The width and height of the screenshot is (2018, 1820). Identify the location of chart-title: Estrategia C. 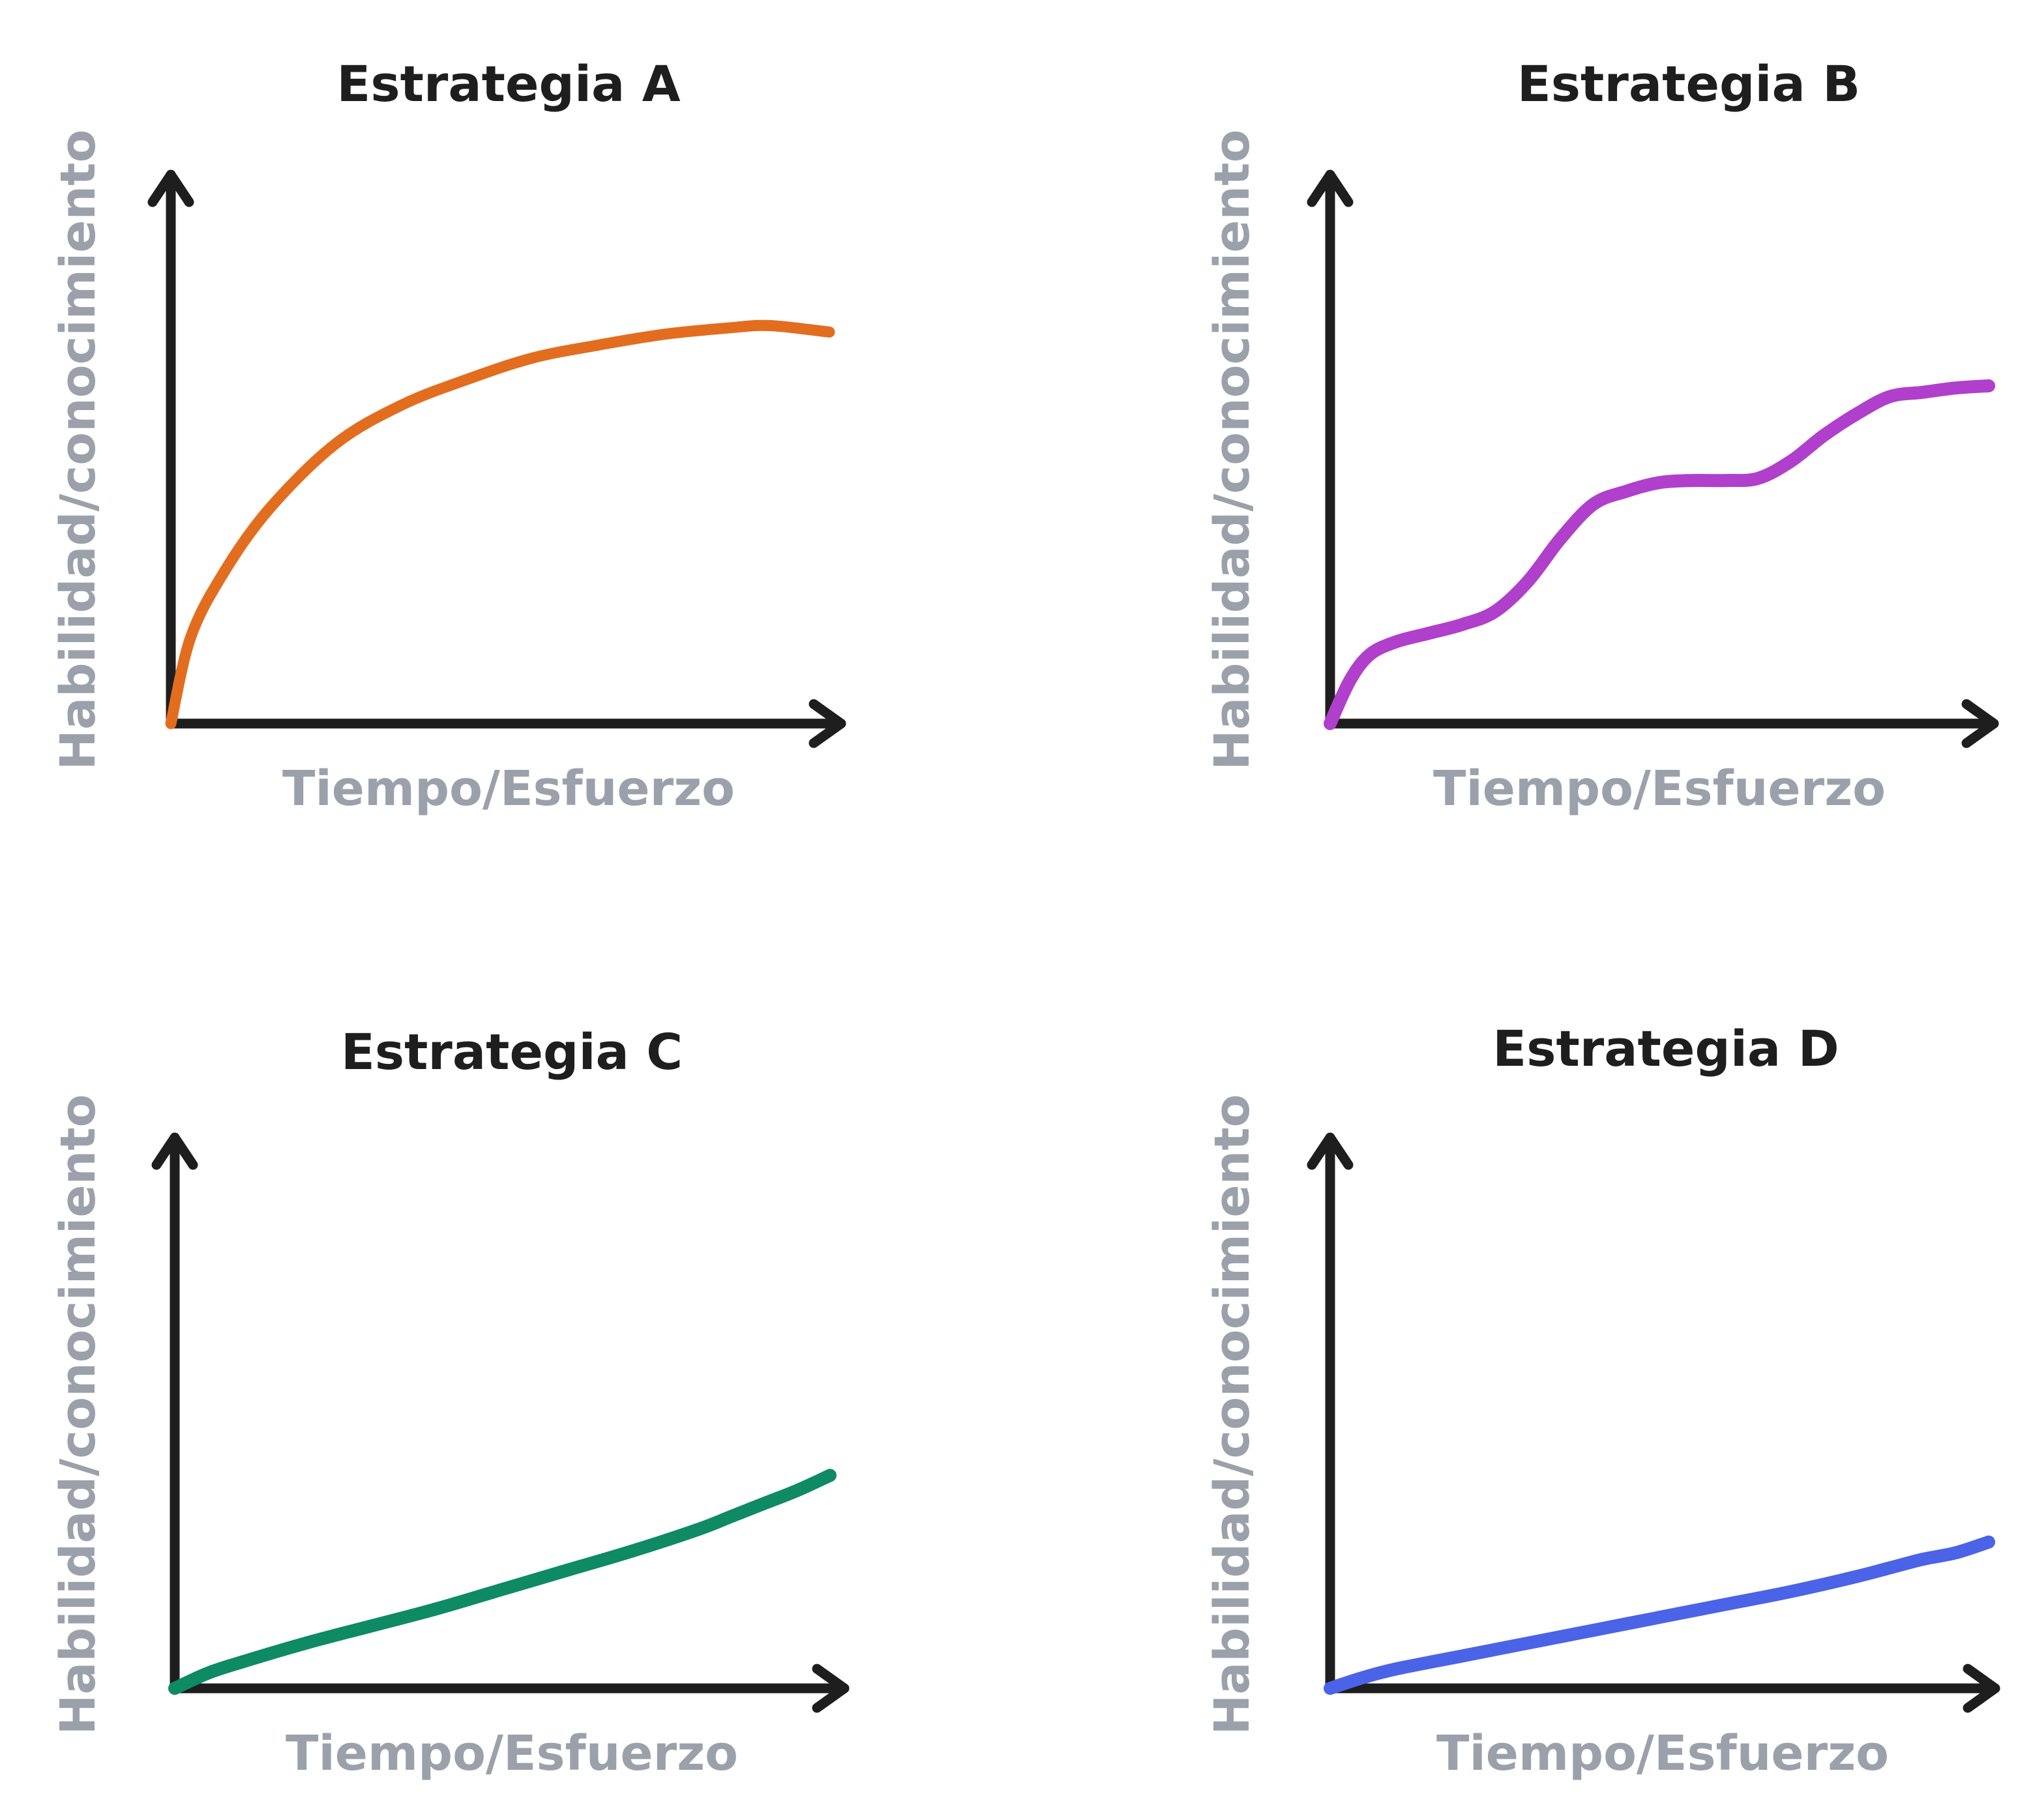
(512, 1052).